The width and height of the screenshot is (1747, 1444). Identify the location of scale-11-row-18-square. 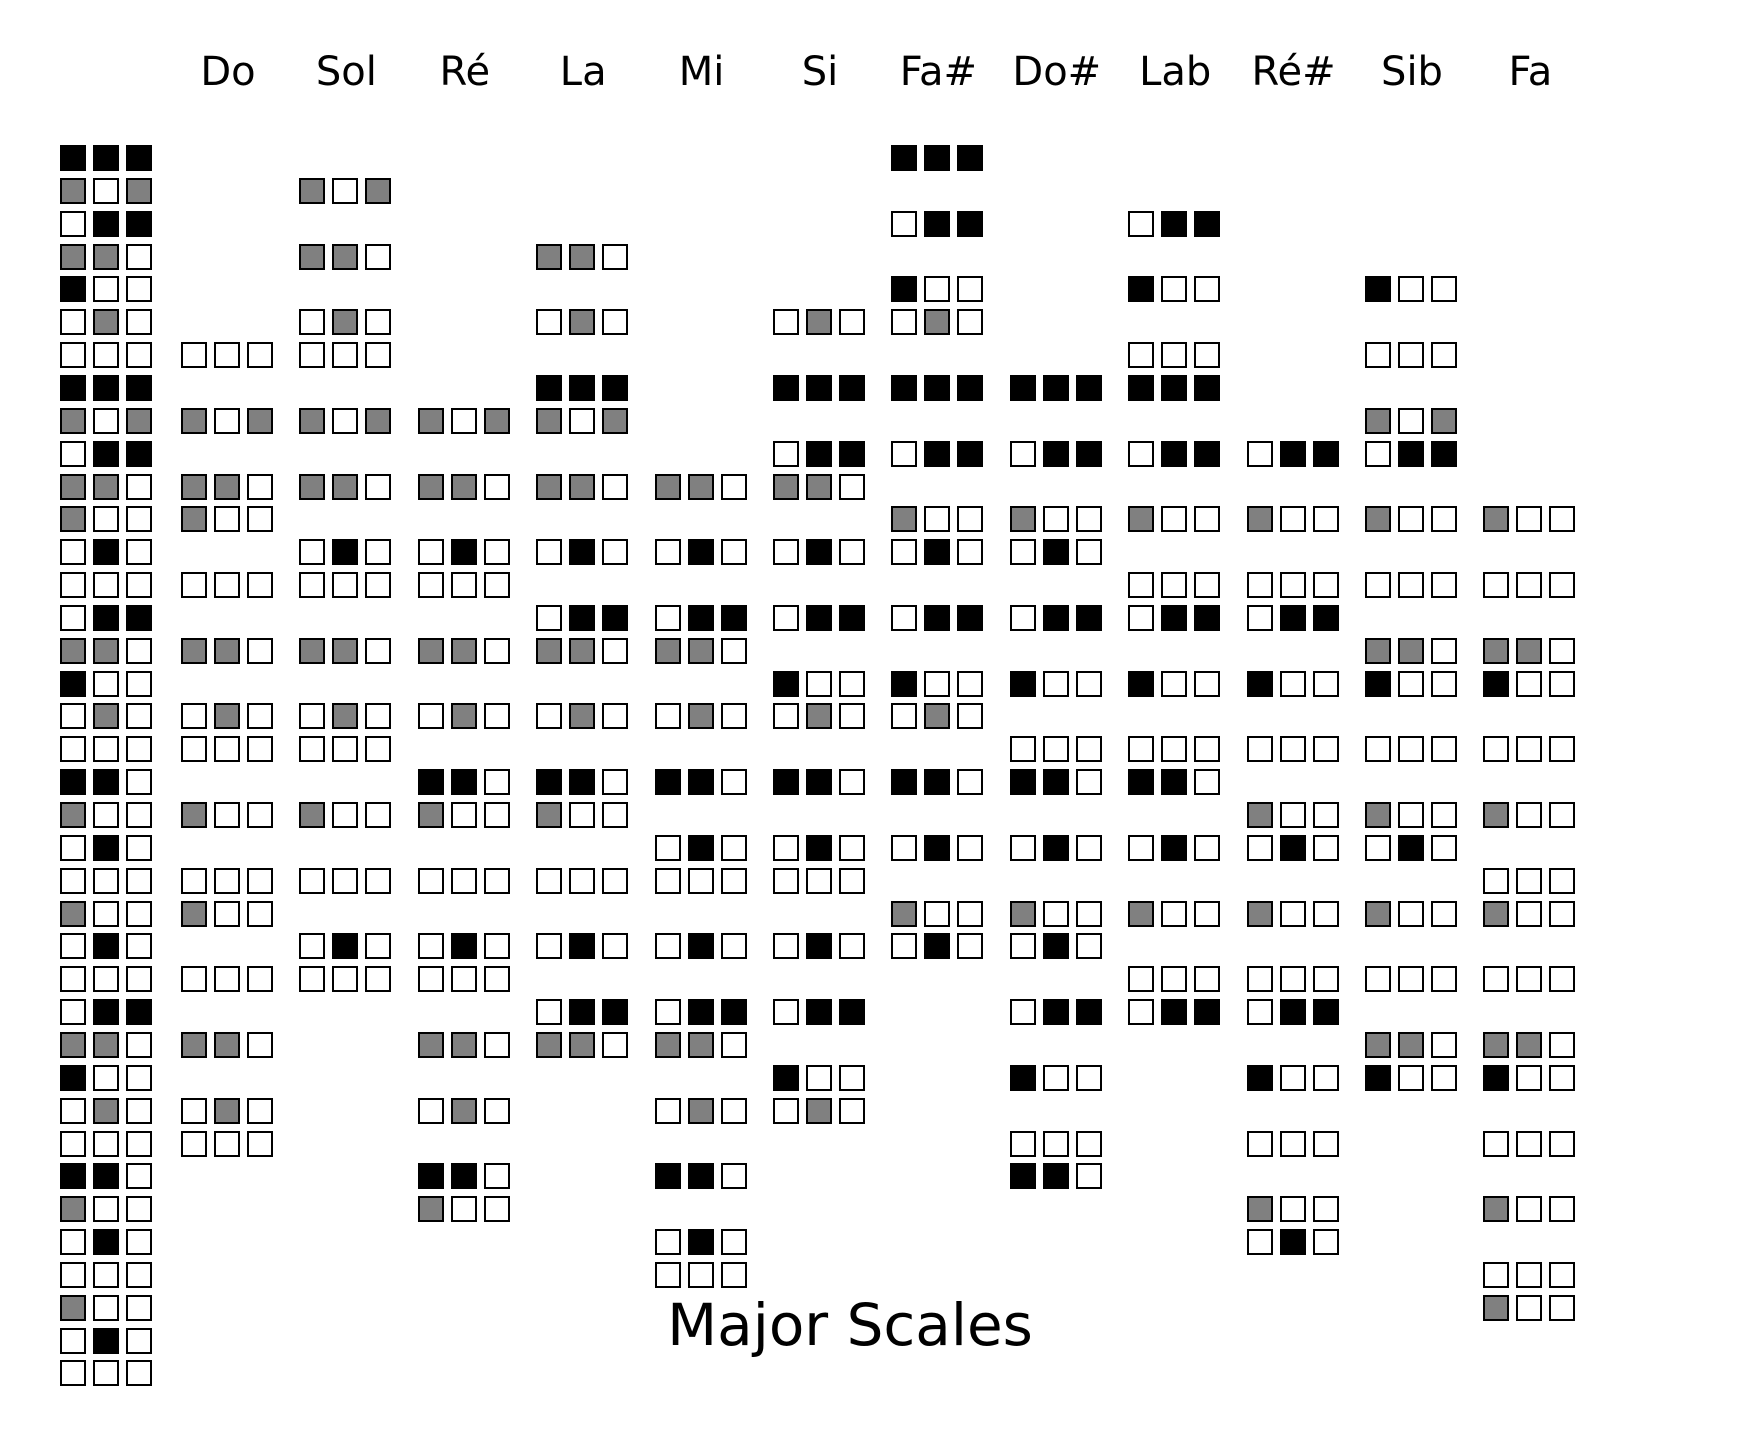
(1496, 749).